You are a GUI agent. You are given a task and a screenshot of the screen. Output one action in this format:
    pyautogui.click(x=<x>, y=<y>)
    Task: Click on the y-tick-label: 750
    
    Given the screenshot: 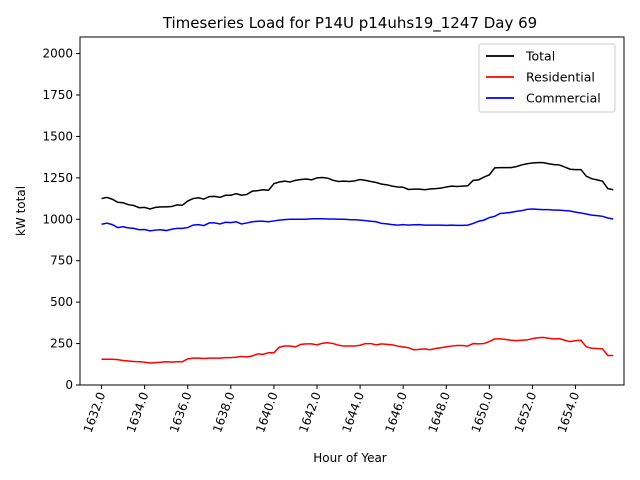 What is the action you would take?
    pyautogui.click(x=61, y=261)
    